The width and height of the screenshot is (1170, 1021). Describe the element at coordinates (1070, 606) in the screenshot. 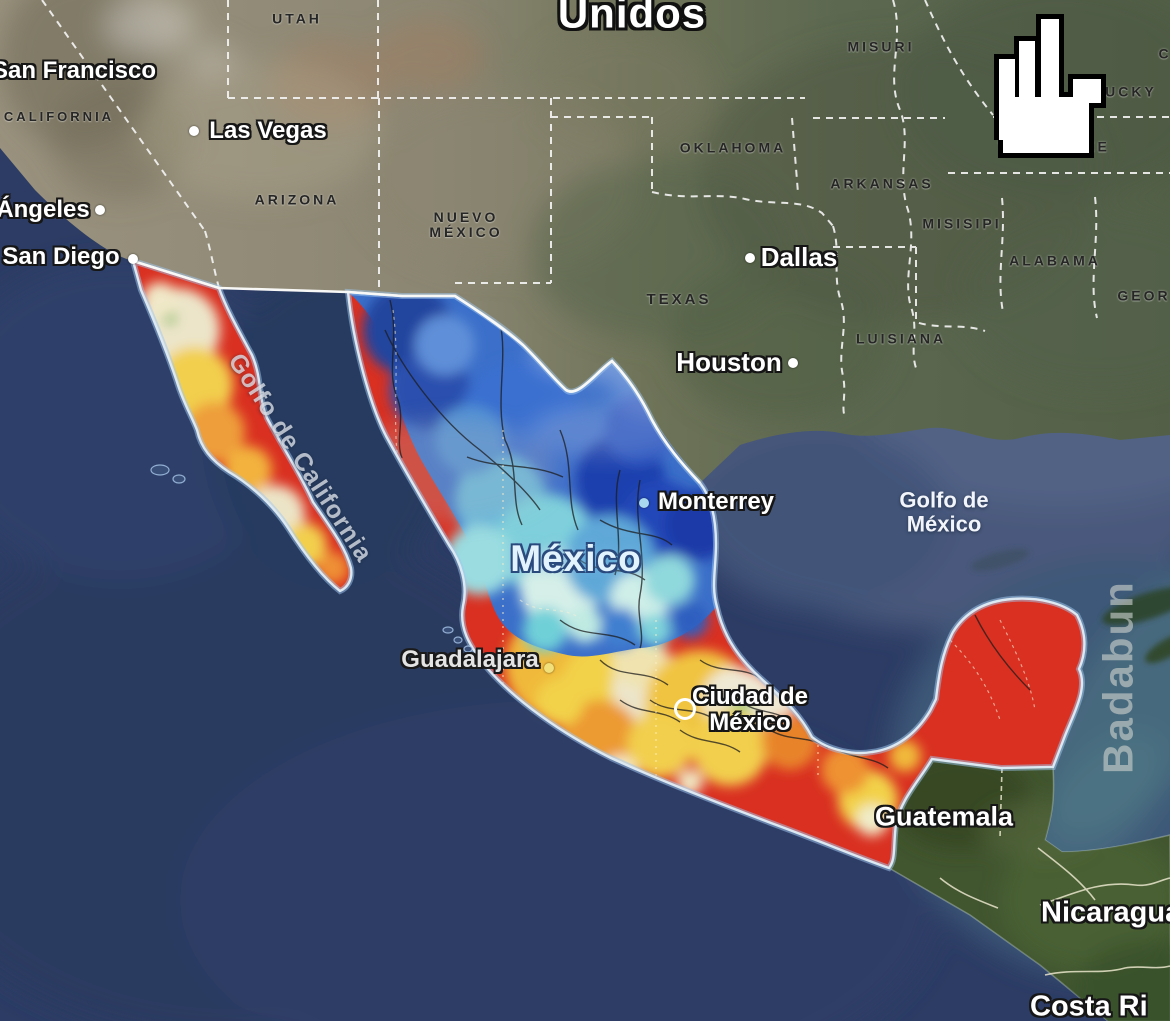

I see `cuba-islands` at that location.